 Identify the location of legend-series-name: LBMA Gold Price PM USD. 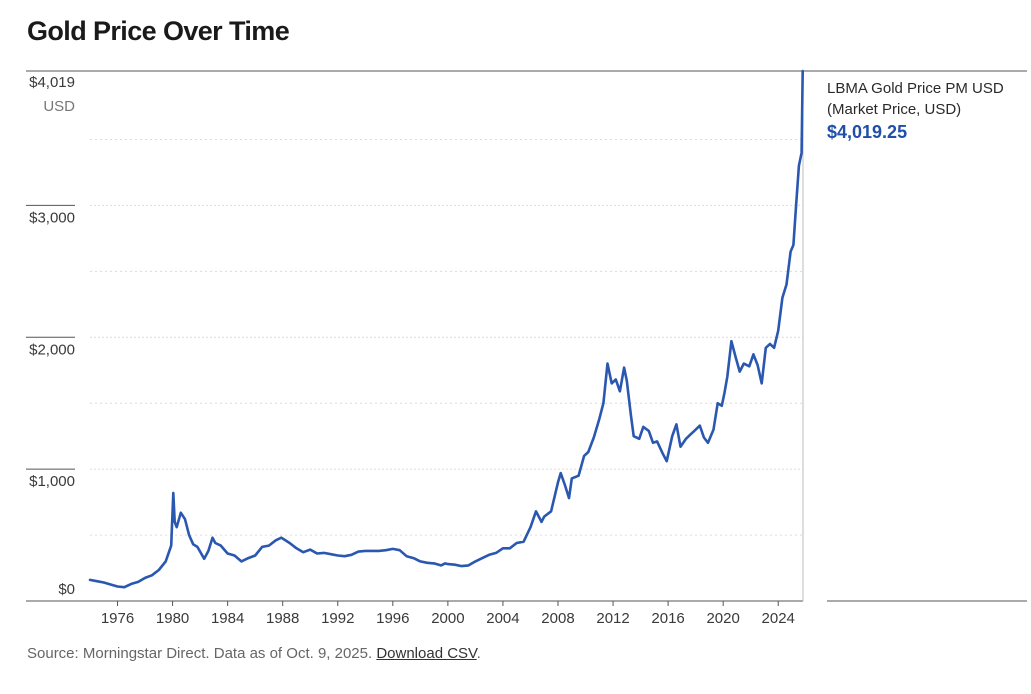
(915, 88).